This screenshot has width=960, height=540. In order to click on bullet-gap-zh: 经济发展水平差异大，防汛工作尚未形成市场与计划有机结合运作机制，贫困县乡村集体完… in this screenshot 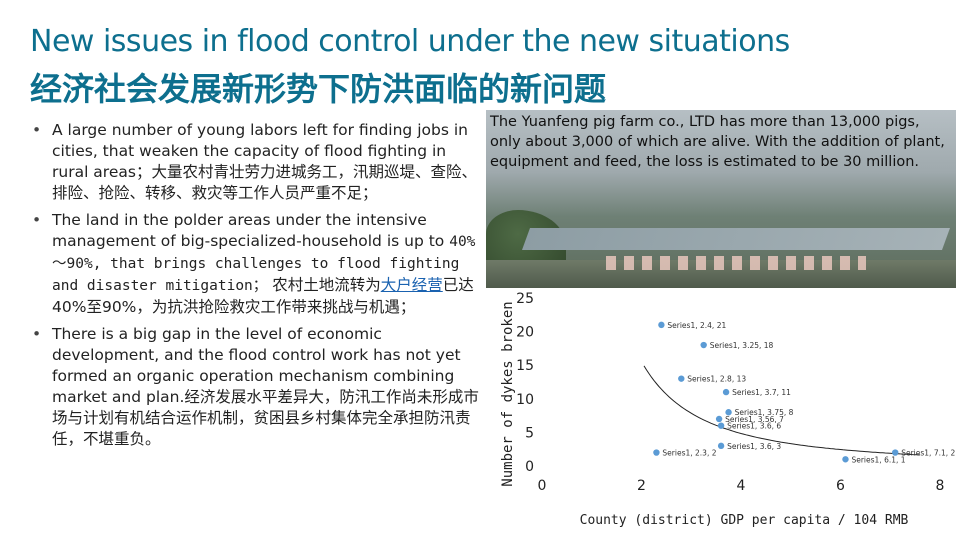, I will do `click(265, 418)`.